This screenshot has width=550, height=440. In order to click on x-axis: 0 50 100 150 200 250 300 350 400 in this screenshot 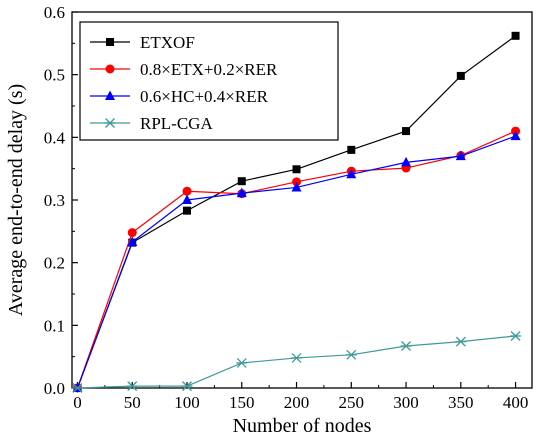, I will do `click(300, 397)`.